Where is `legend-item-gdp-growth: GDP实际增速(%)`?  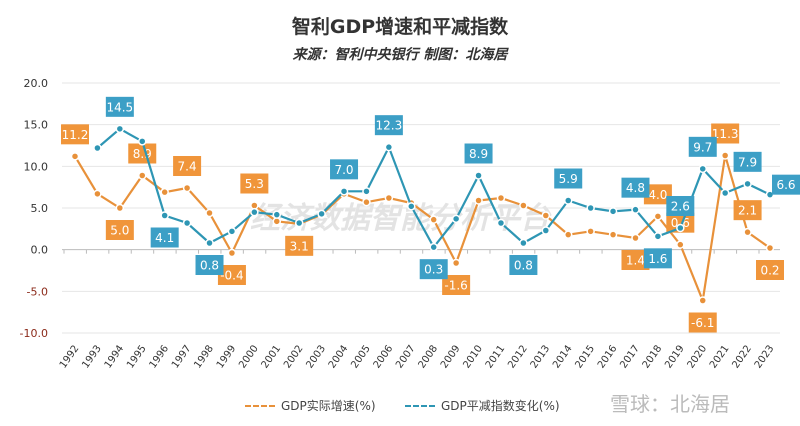
legend-item-gdp-growth: GDP实际增速(%) is located at coordinates (310, 405).